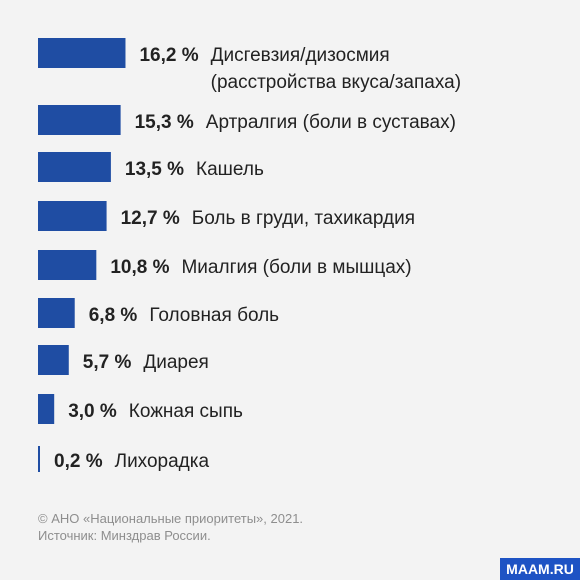 This screenshot has height=580, width=580. I want to click on value-label-4: 10,8 %, so click(139, 267).